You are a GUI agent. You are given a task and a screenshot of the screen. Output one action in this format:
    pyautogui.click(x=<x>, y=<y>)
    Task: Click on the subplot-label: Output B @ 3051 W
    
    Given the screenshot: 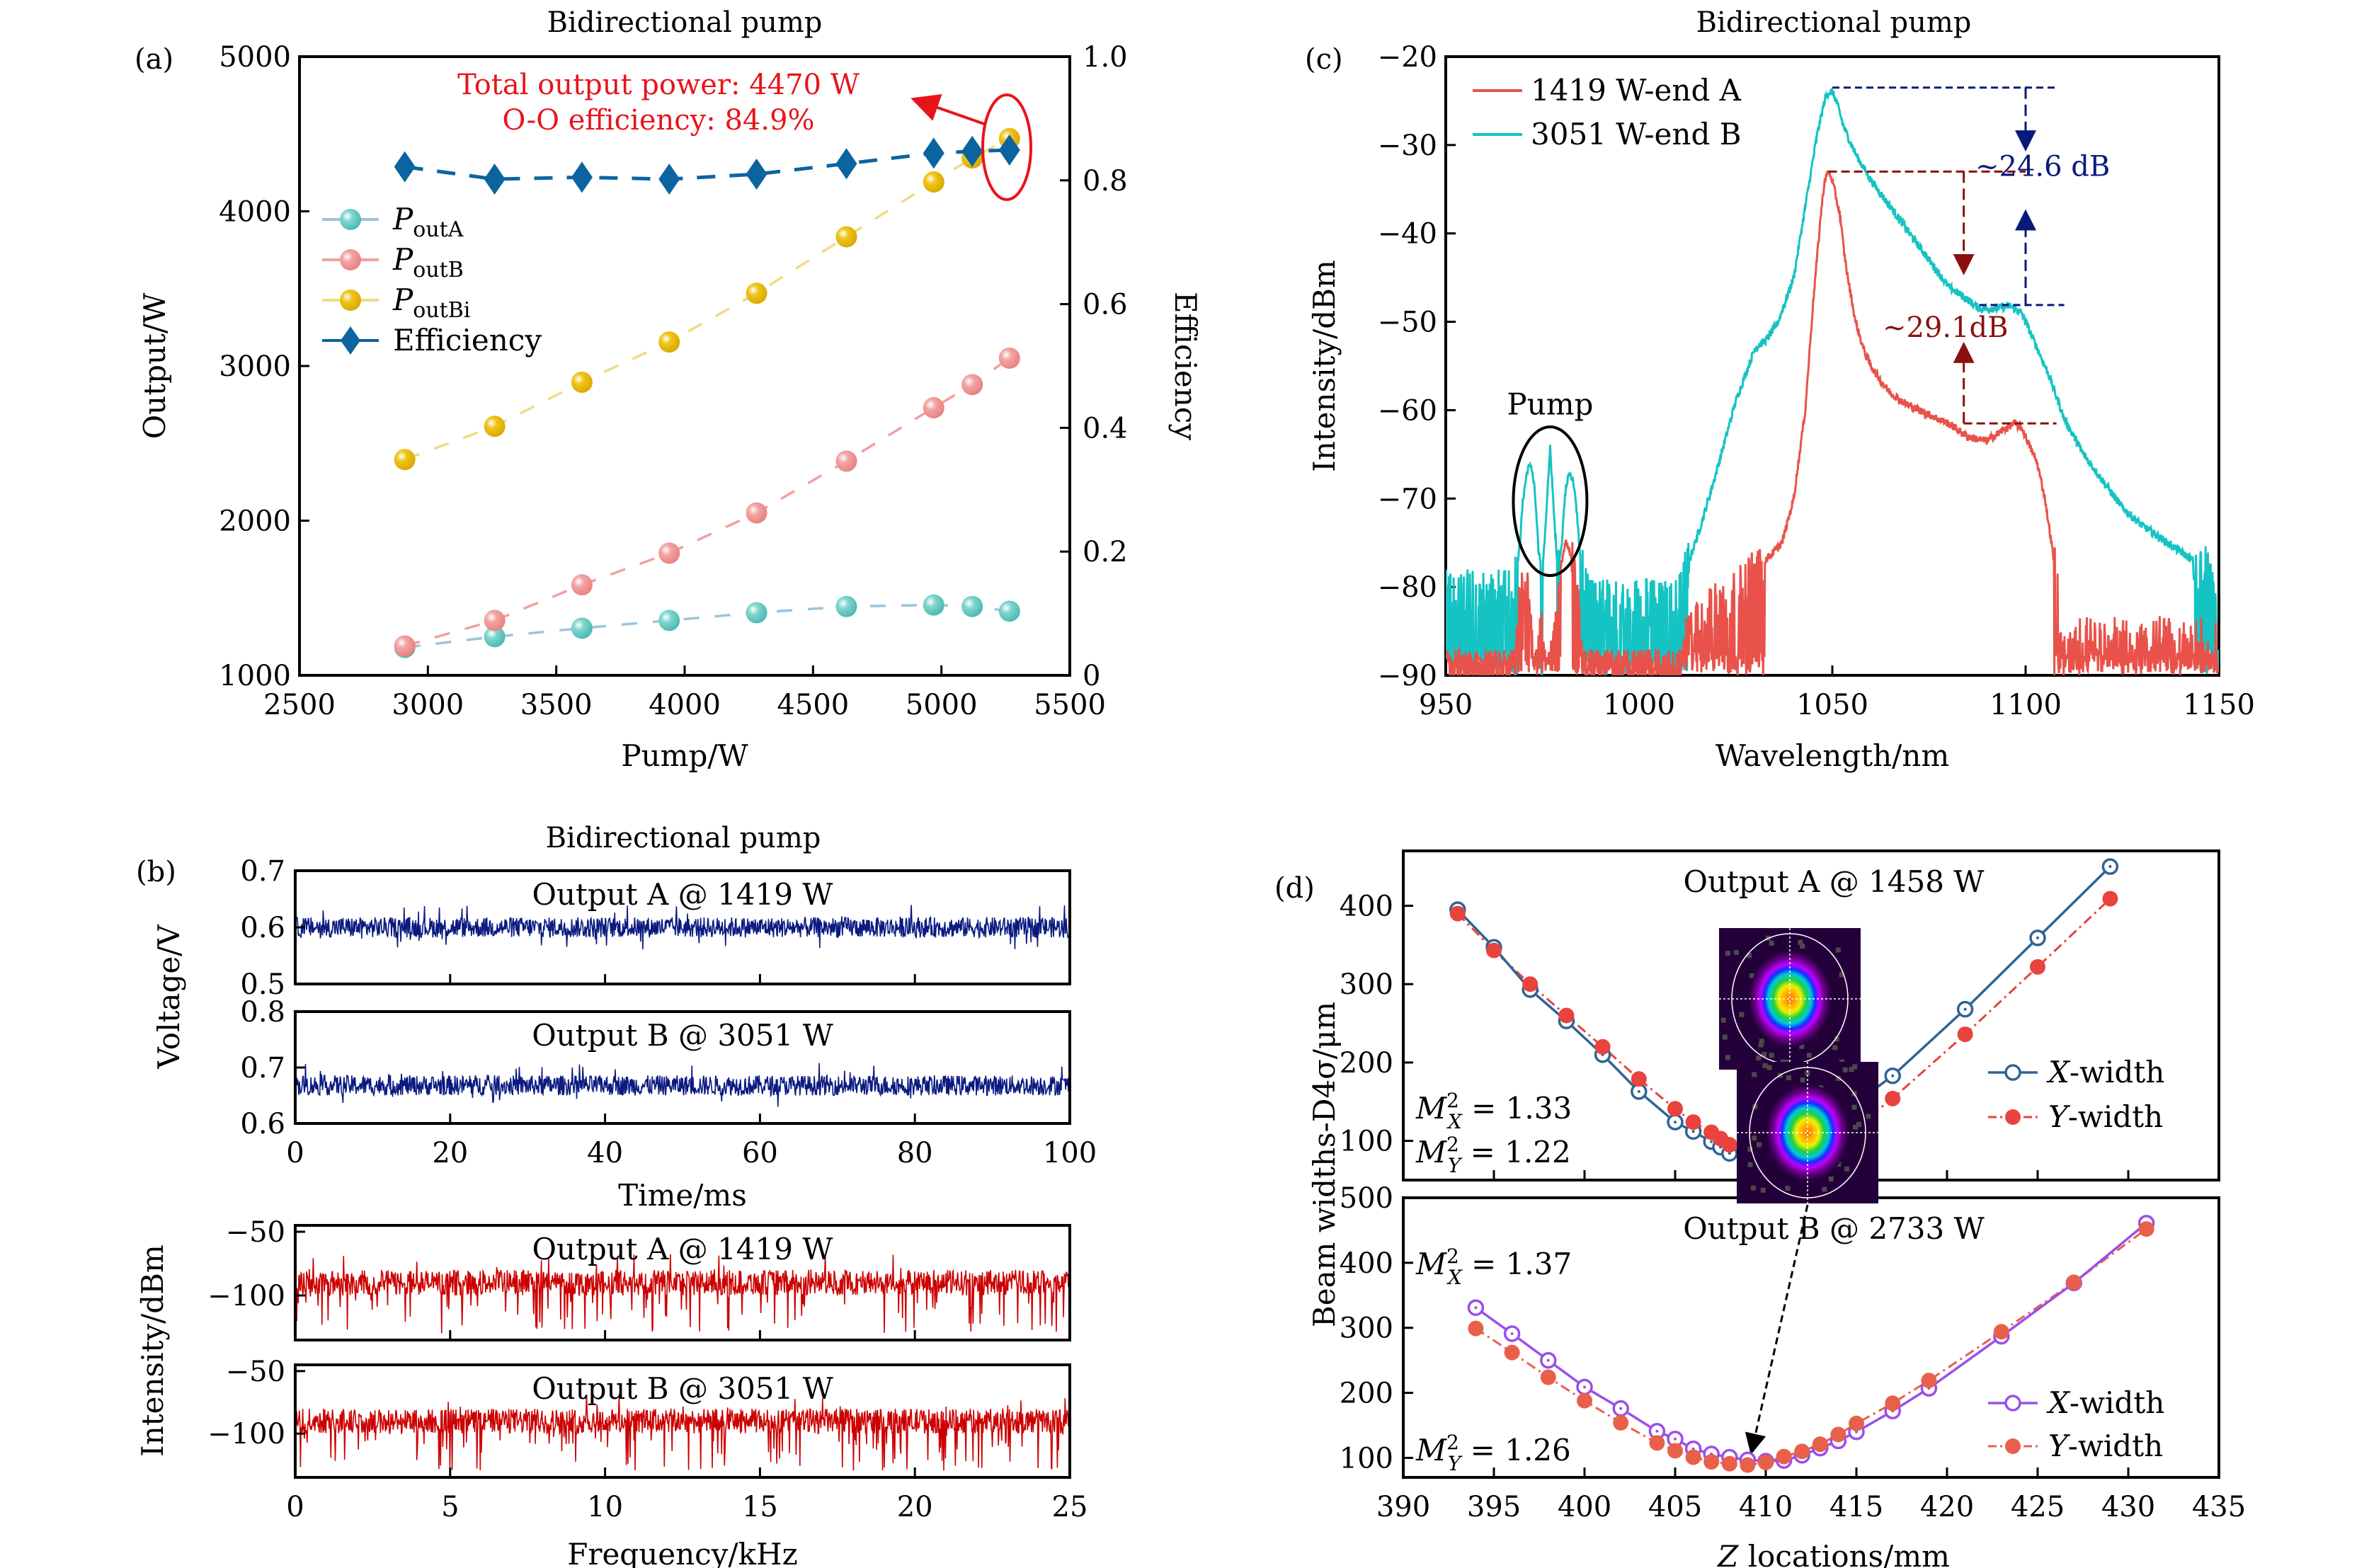 What is the action you would take?
    pyautogui.click(x=682, y=1035)
    